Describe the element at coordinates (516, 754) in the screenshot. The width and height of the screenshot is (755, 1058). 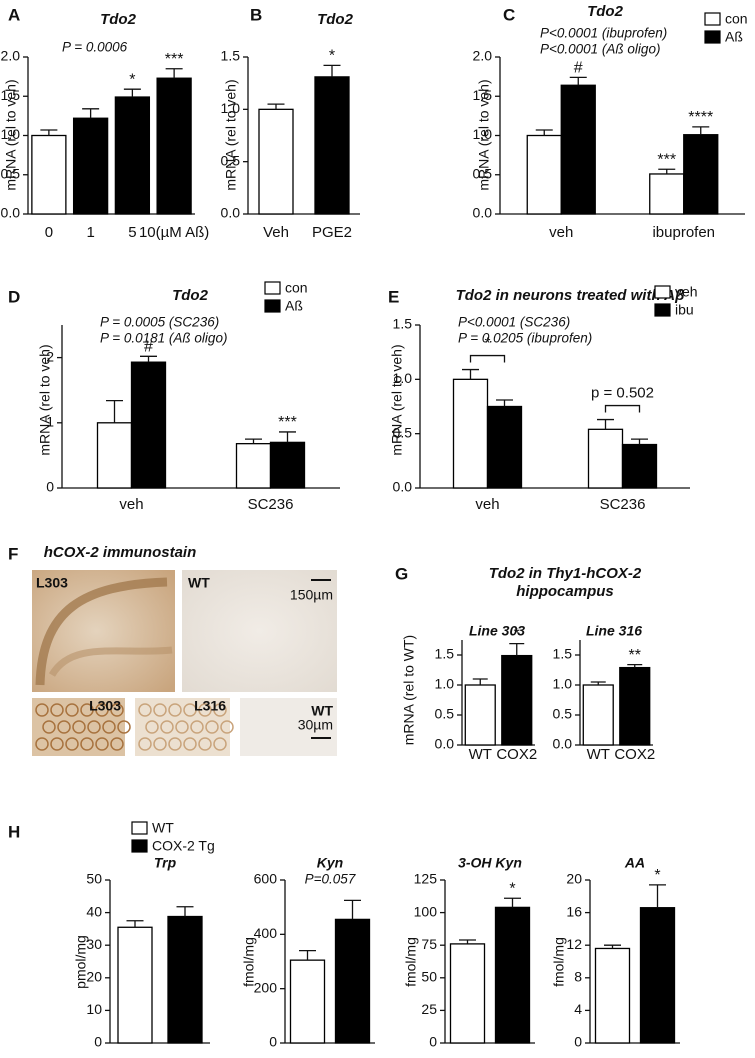
I see `x-tick-label: COX2` at that location.